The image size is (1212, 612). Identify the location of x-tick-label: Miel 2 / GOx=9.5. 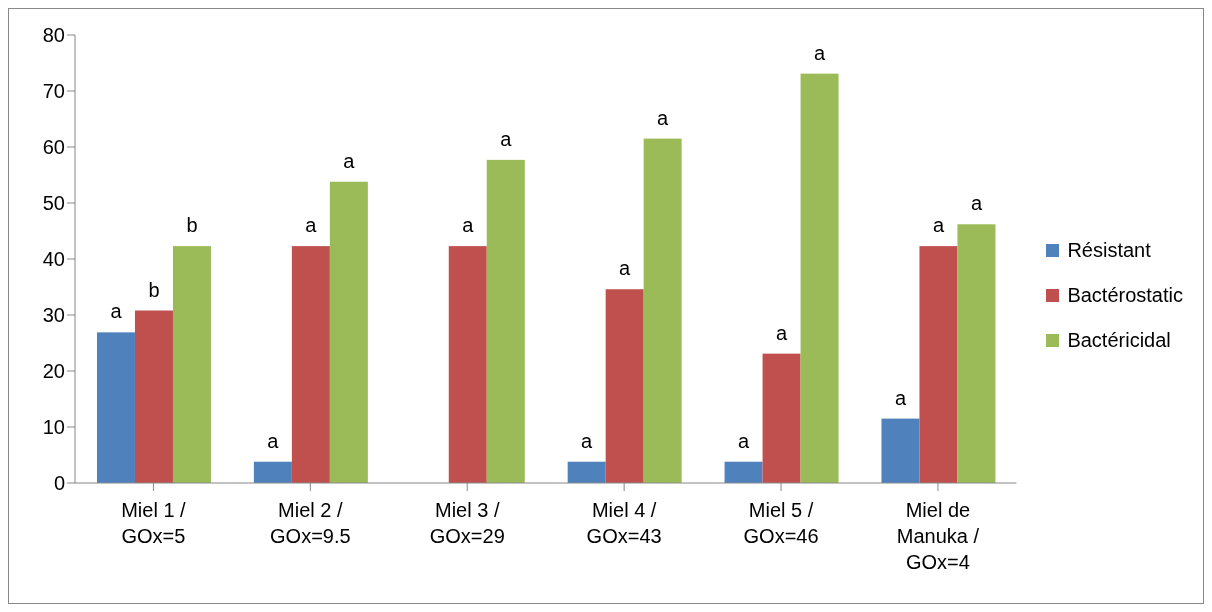
(310, 523).